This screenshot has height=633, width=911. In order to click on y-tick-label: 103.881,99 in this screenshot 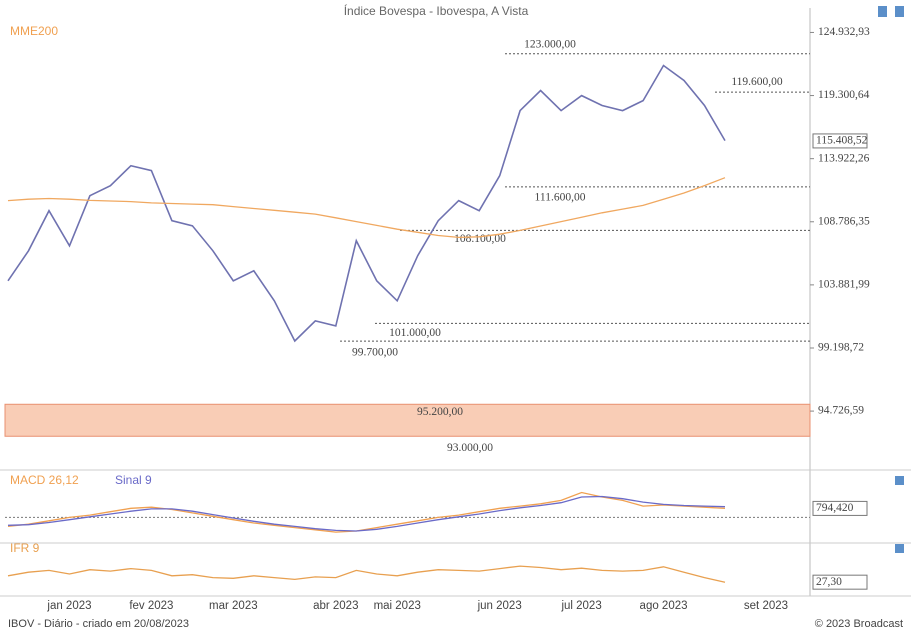, I will do `click(844, 285)`.